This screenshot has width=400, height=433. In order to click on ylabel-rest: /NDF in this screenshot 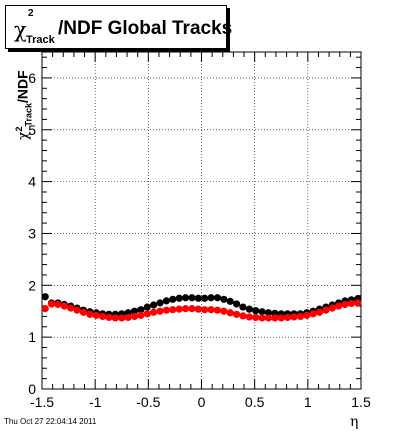, I will do `click(22, 86)`.